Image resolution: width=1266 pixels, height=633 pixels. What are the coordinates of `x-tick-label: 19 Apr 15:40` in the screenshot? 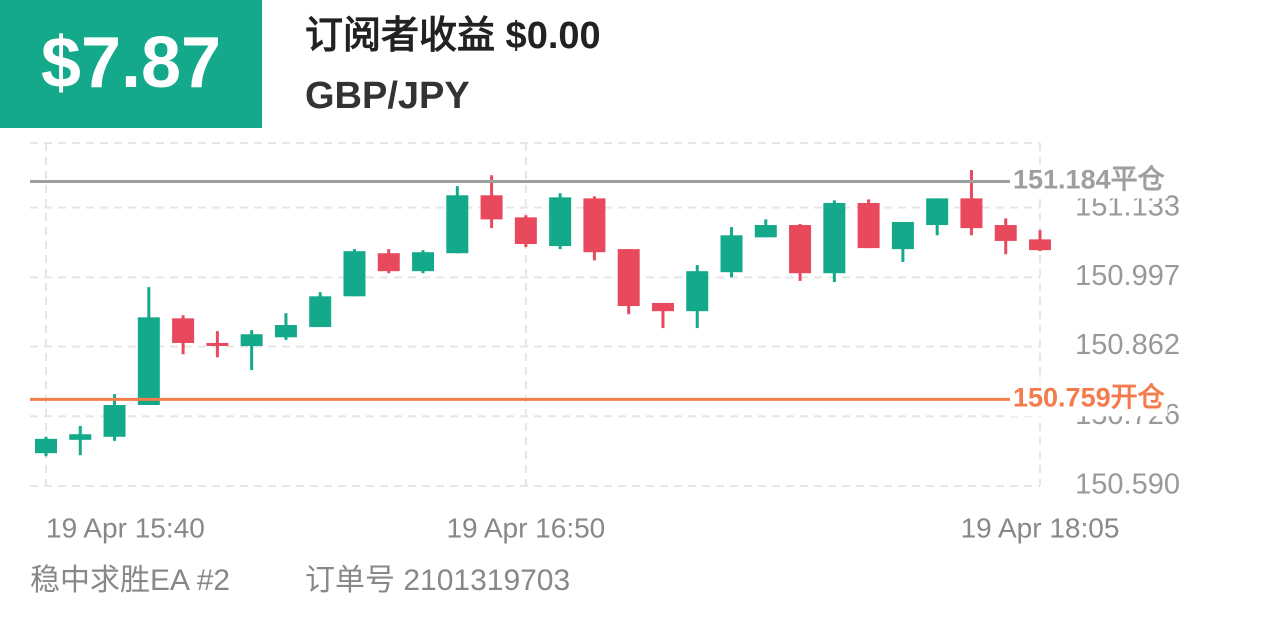 It's located at (125, 527).